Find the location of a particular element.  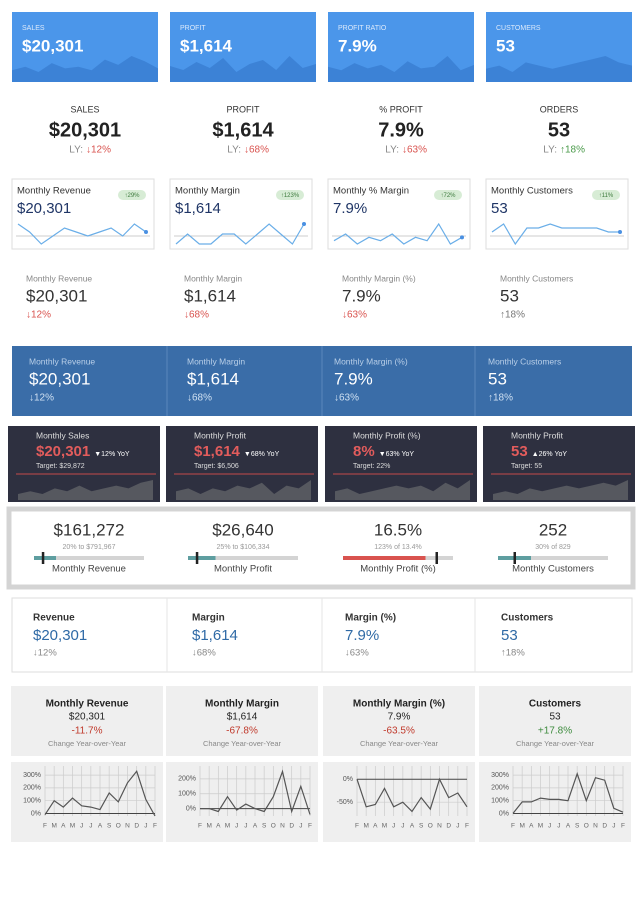

kpi-change: ↑18% is located at coordinates (512, 315).